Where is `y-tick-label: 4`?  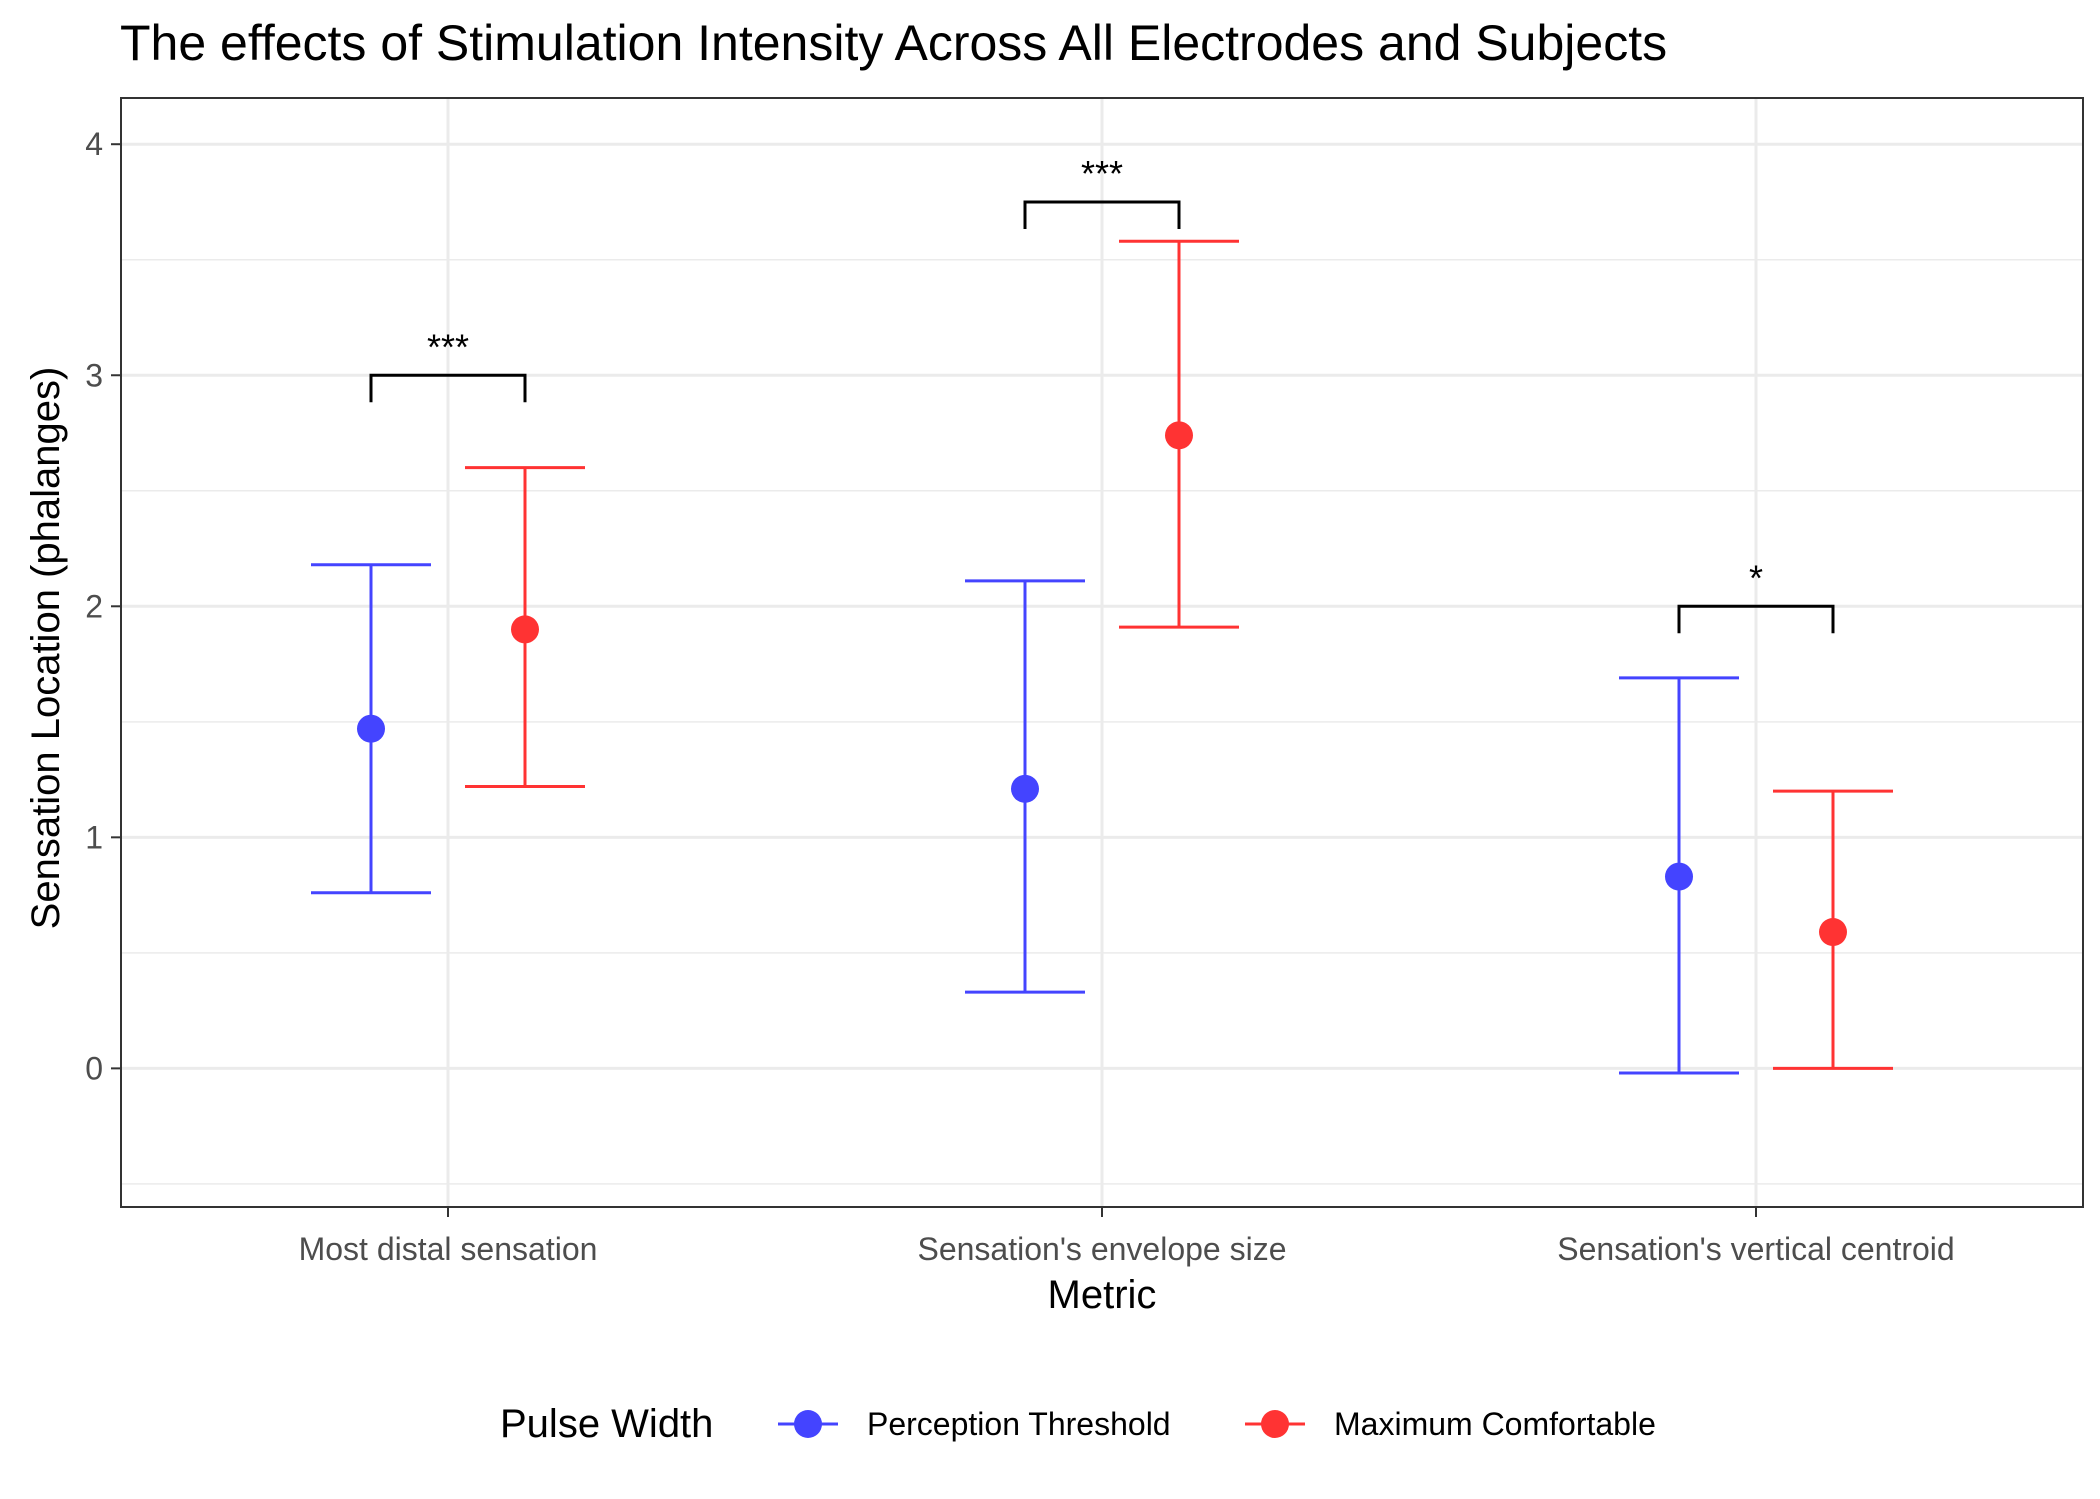 y-tick-label: 4 is located at coordinates (94, 144).